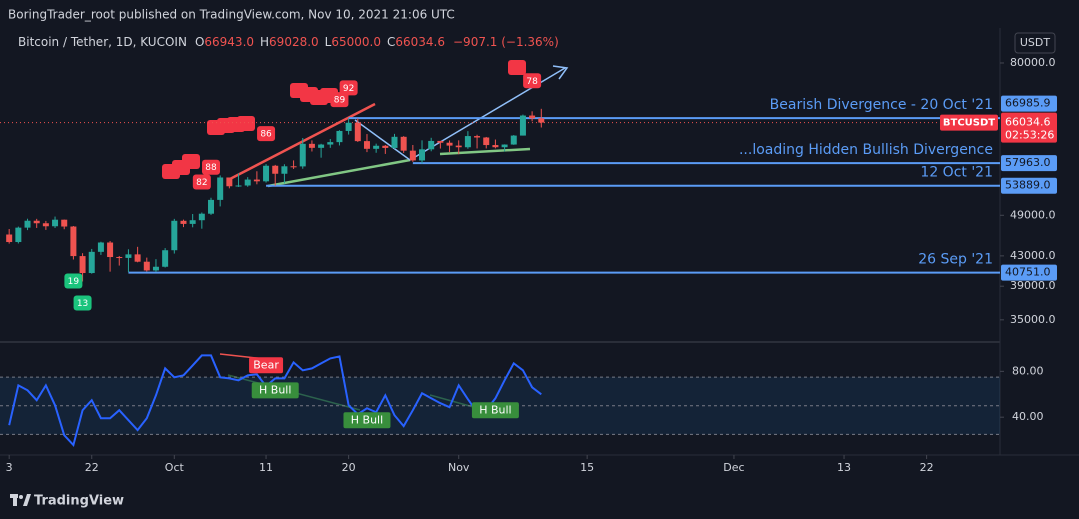 The width and height of the screenshot is (1079, 519). I want to click on signal-label: 92, so click(348, 89).